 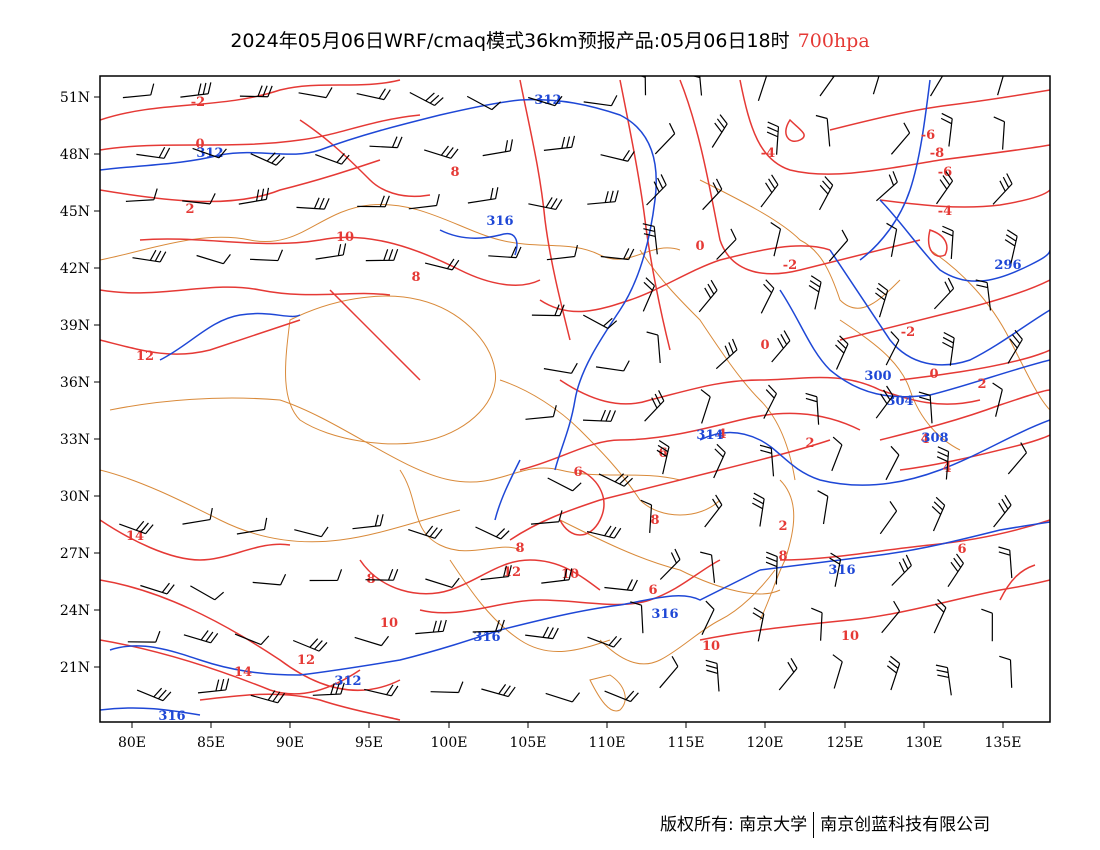 I want to click on temp-label: 0, so click(x=764, y=345).